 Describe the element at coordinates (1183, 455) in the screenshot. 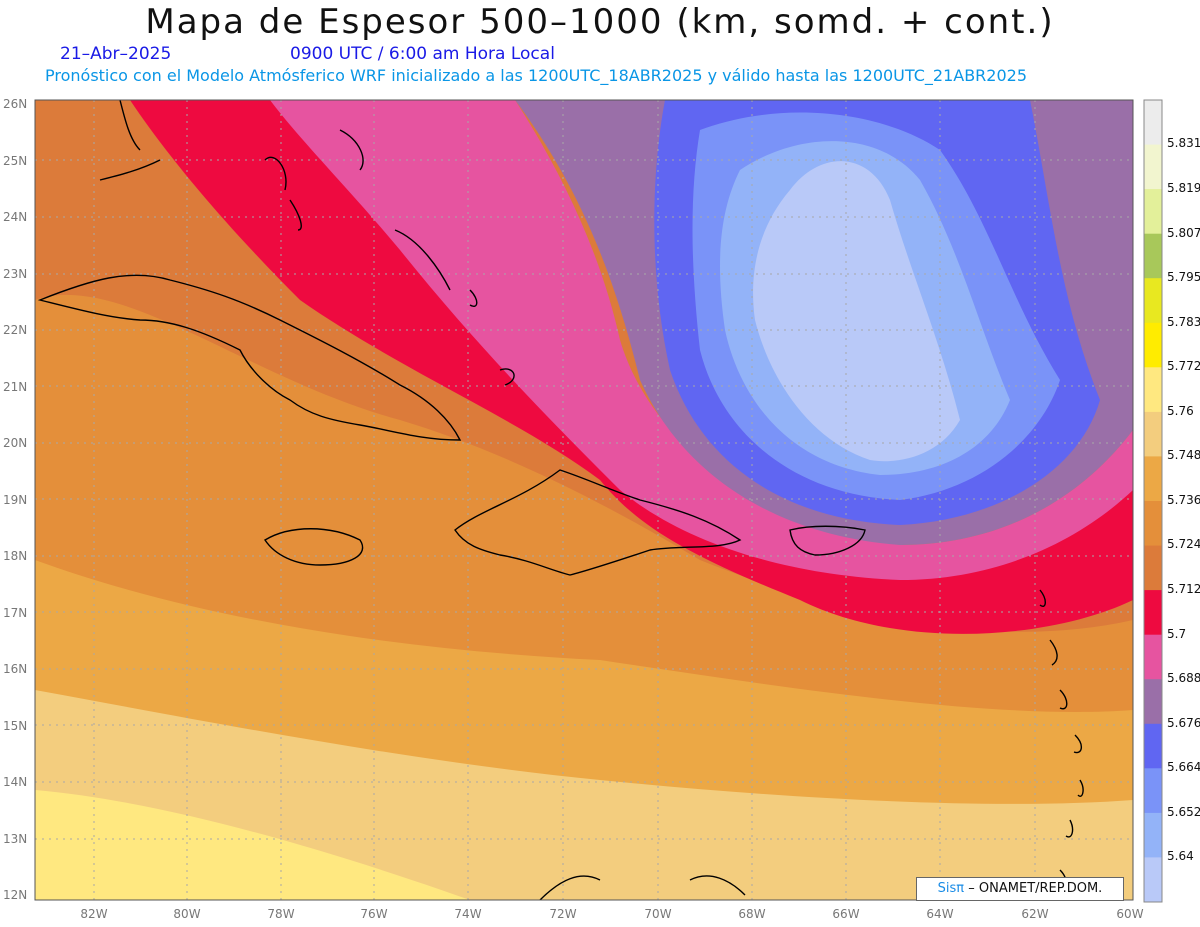

I see `svg-text: 5.748` at that location.